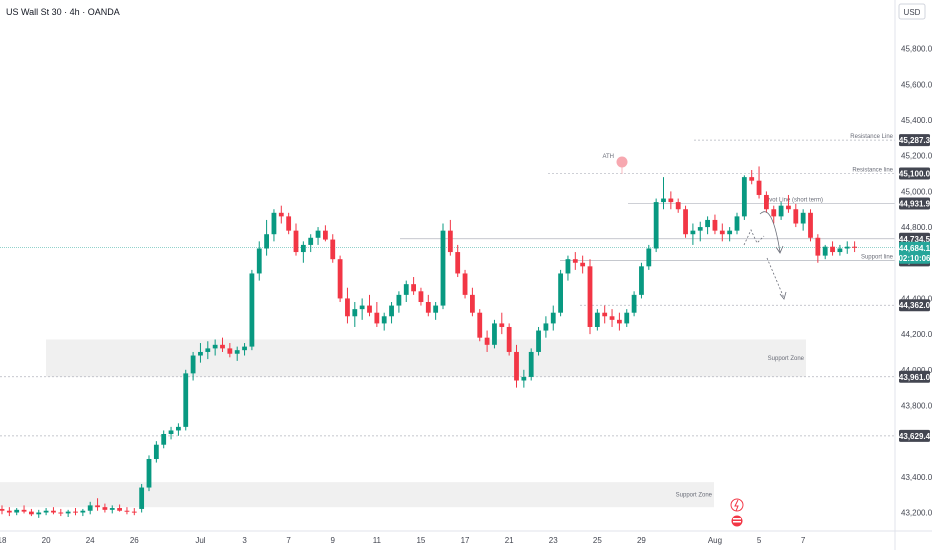  I want to click on x-tick-label: 23, so click(553, 540).